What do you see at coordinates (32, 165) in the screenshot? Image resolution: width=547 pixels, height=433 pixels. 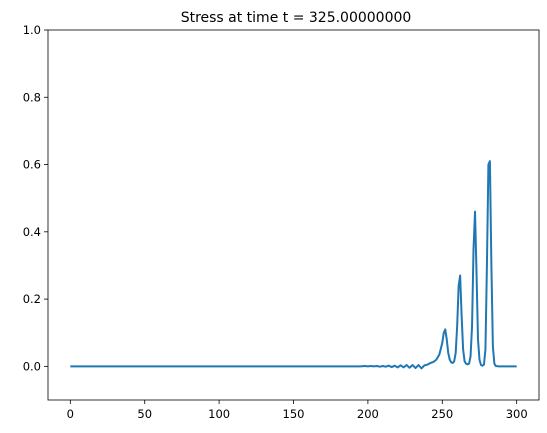 I see `y-tick-label: 0.6` at bounding box center [32, 165].